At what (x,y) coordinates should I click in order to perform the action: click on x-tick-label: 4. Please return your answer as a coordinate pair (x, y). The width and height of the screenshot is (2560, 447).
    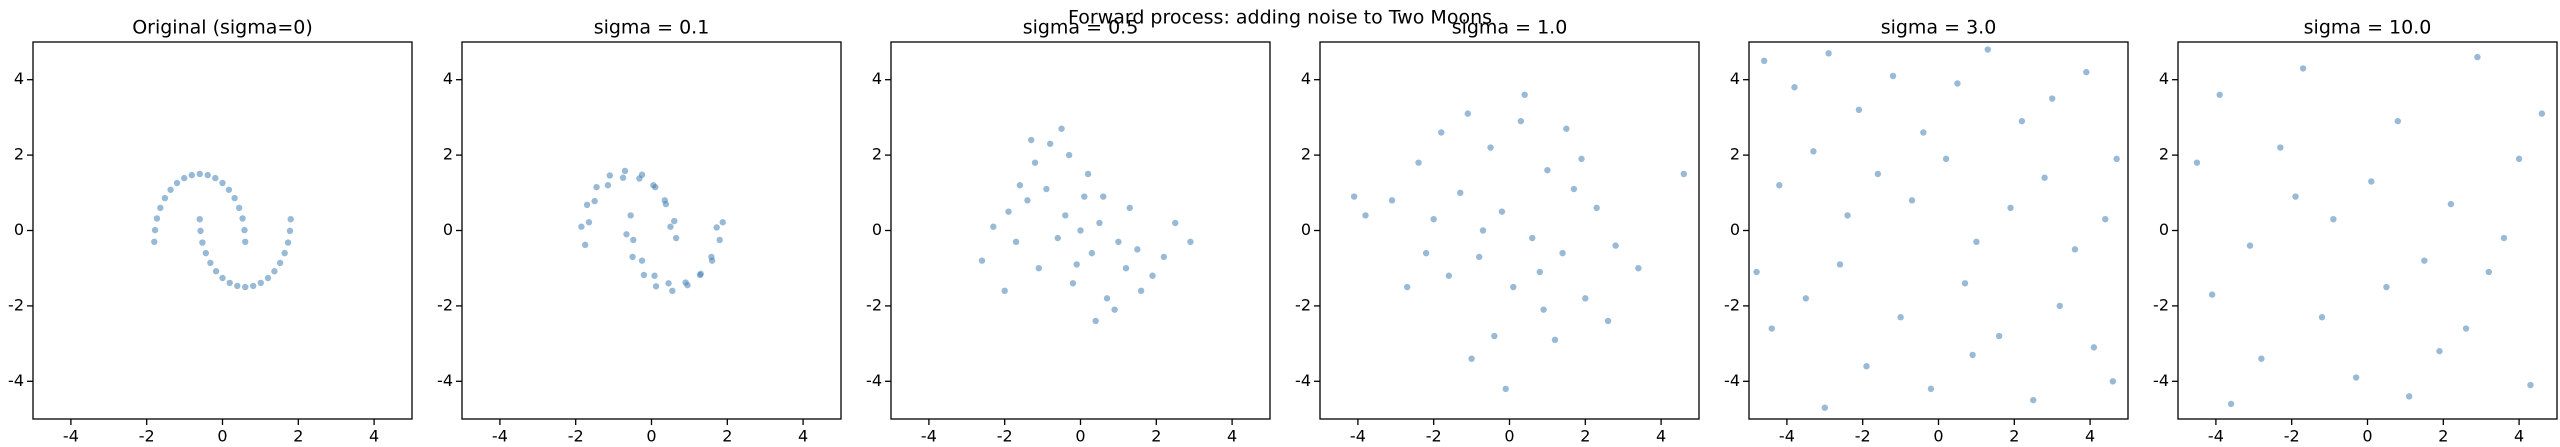
    Looking at the image, I should click on (803, 436).